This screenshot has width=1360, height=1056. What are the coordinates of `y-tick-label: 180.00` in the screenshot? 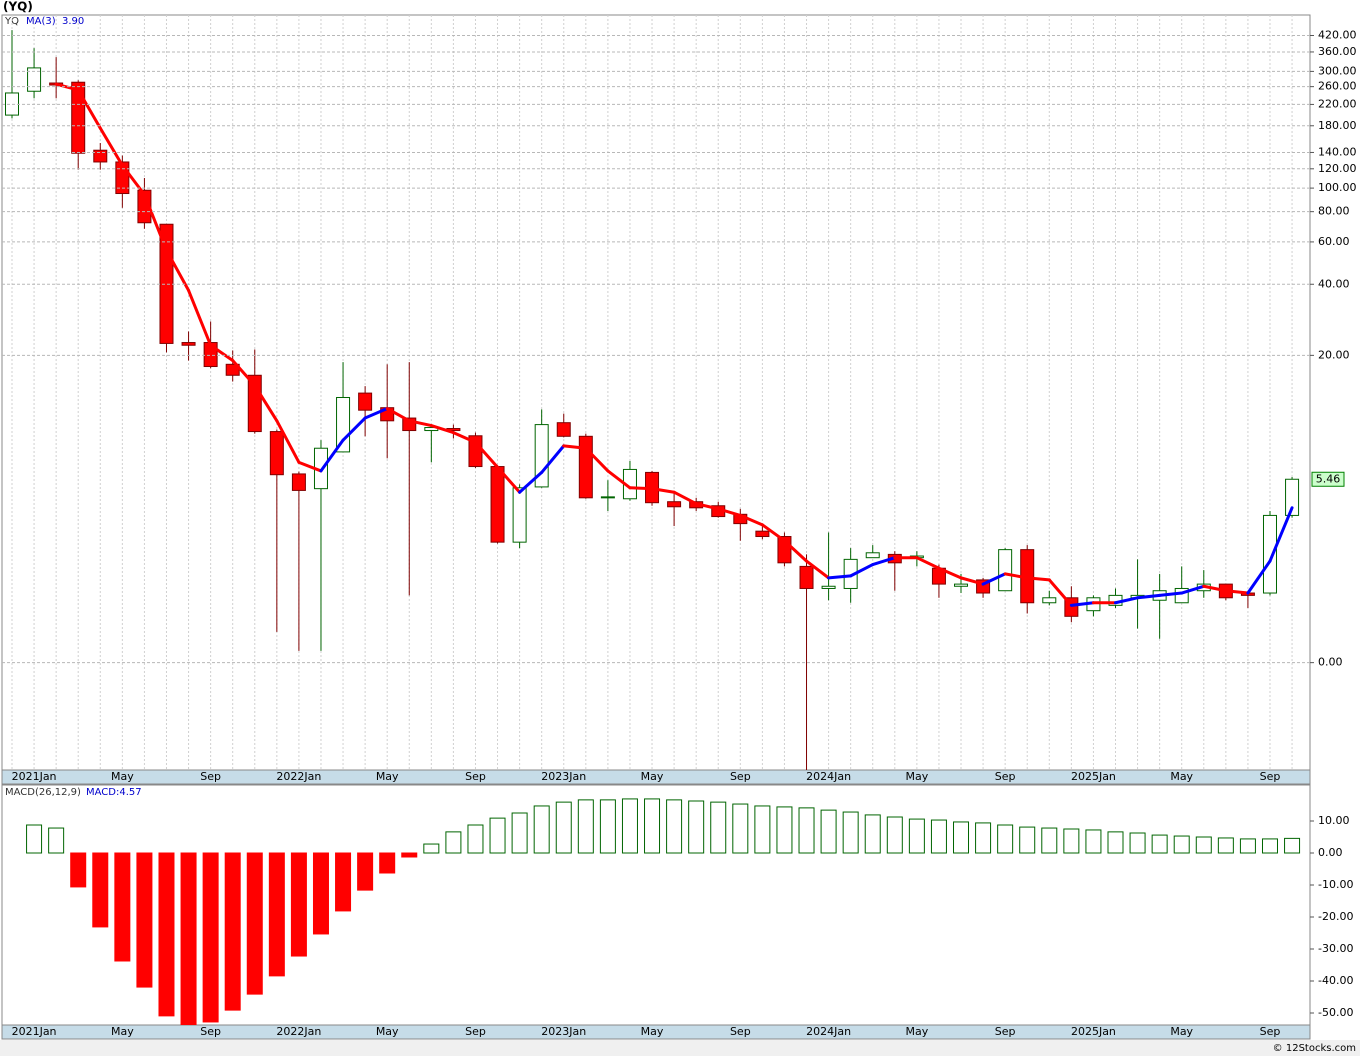 It's located at (1337, 125).